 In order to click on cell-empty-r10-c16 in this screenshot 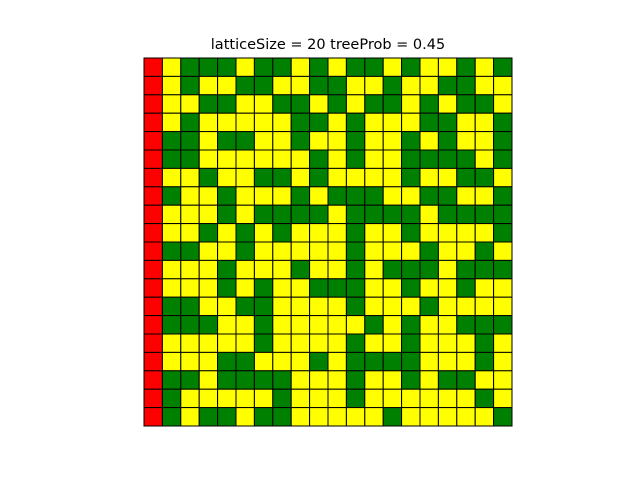, I will do `click(447, 251)`.